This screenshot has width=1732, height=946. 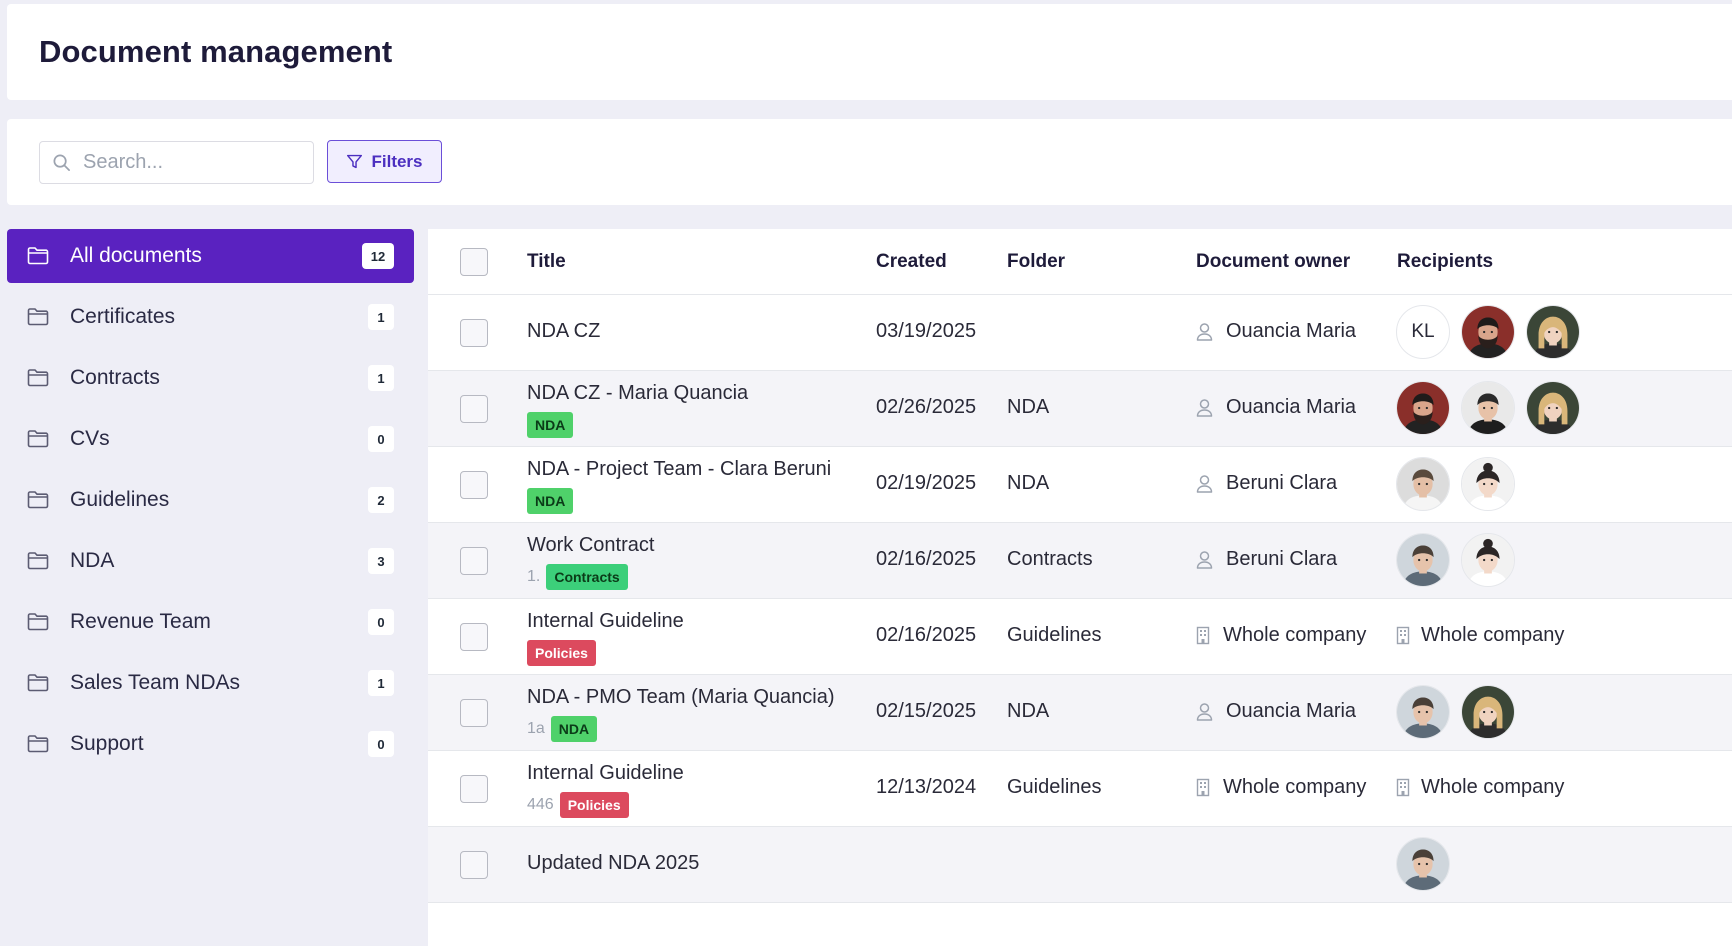 What do you see at coordinates (1036, 261) in the screenshot?
I see `column-folder: Folder` at bounding box center [1036, 261].